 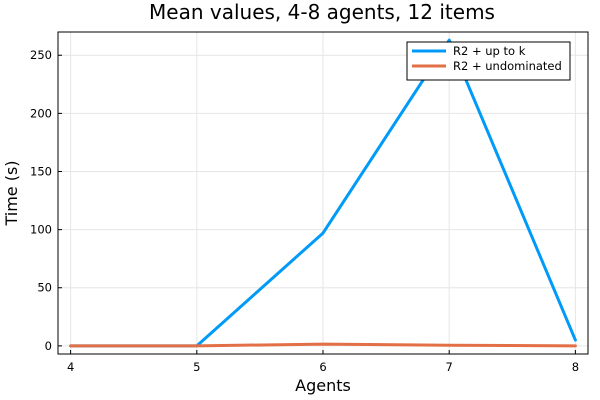 What do you see at coordinates (507, 66) in the screenshot?
I see `legend-label-2: R2 + undominated` at bounding box center [507, 66].